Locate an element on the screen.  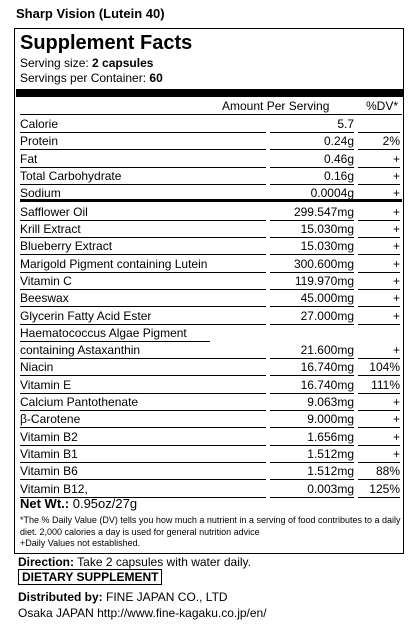
fact-row: Niacin 16.740mg 104% is located at coordinates (211, 368).